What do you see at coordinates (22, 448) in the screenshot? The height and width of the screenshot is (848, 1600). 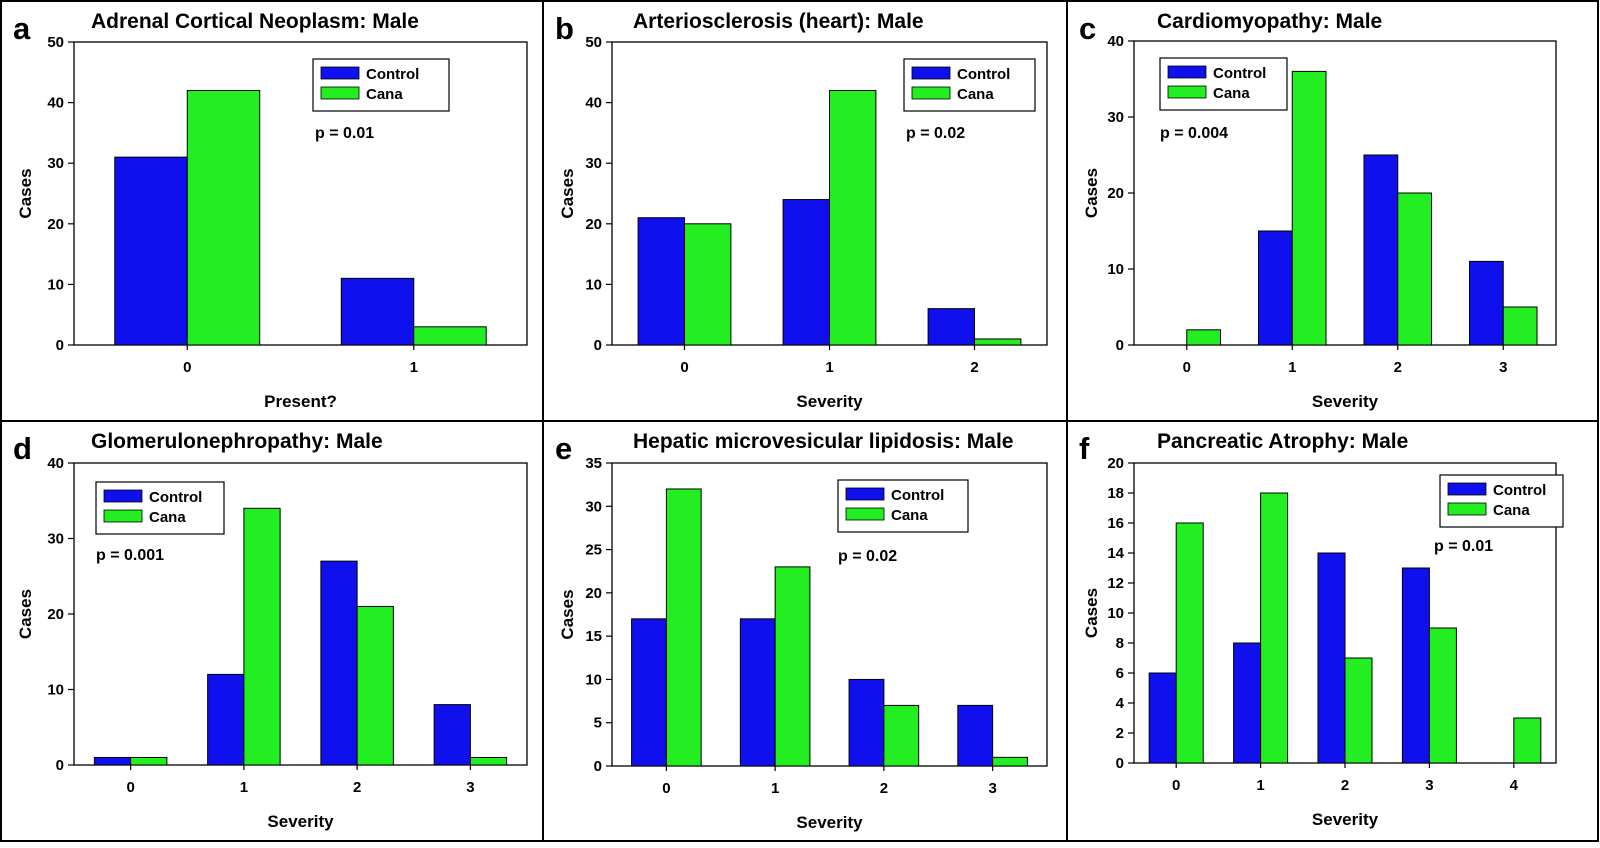 I see `panel-letter: d` at bounding box center [22, 448].